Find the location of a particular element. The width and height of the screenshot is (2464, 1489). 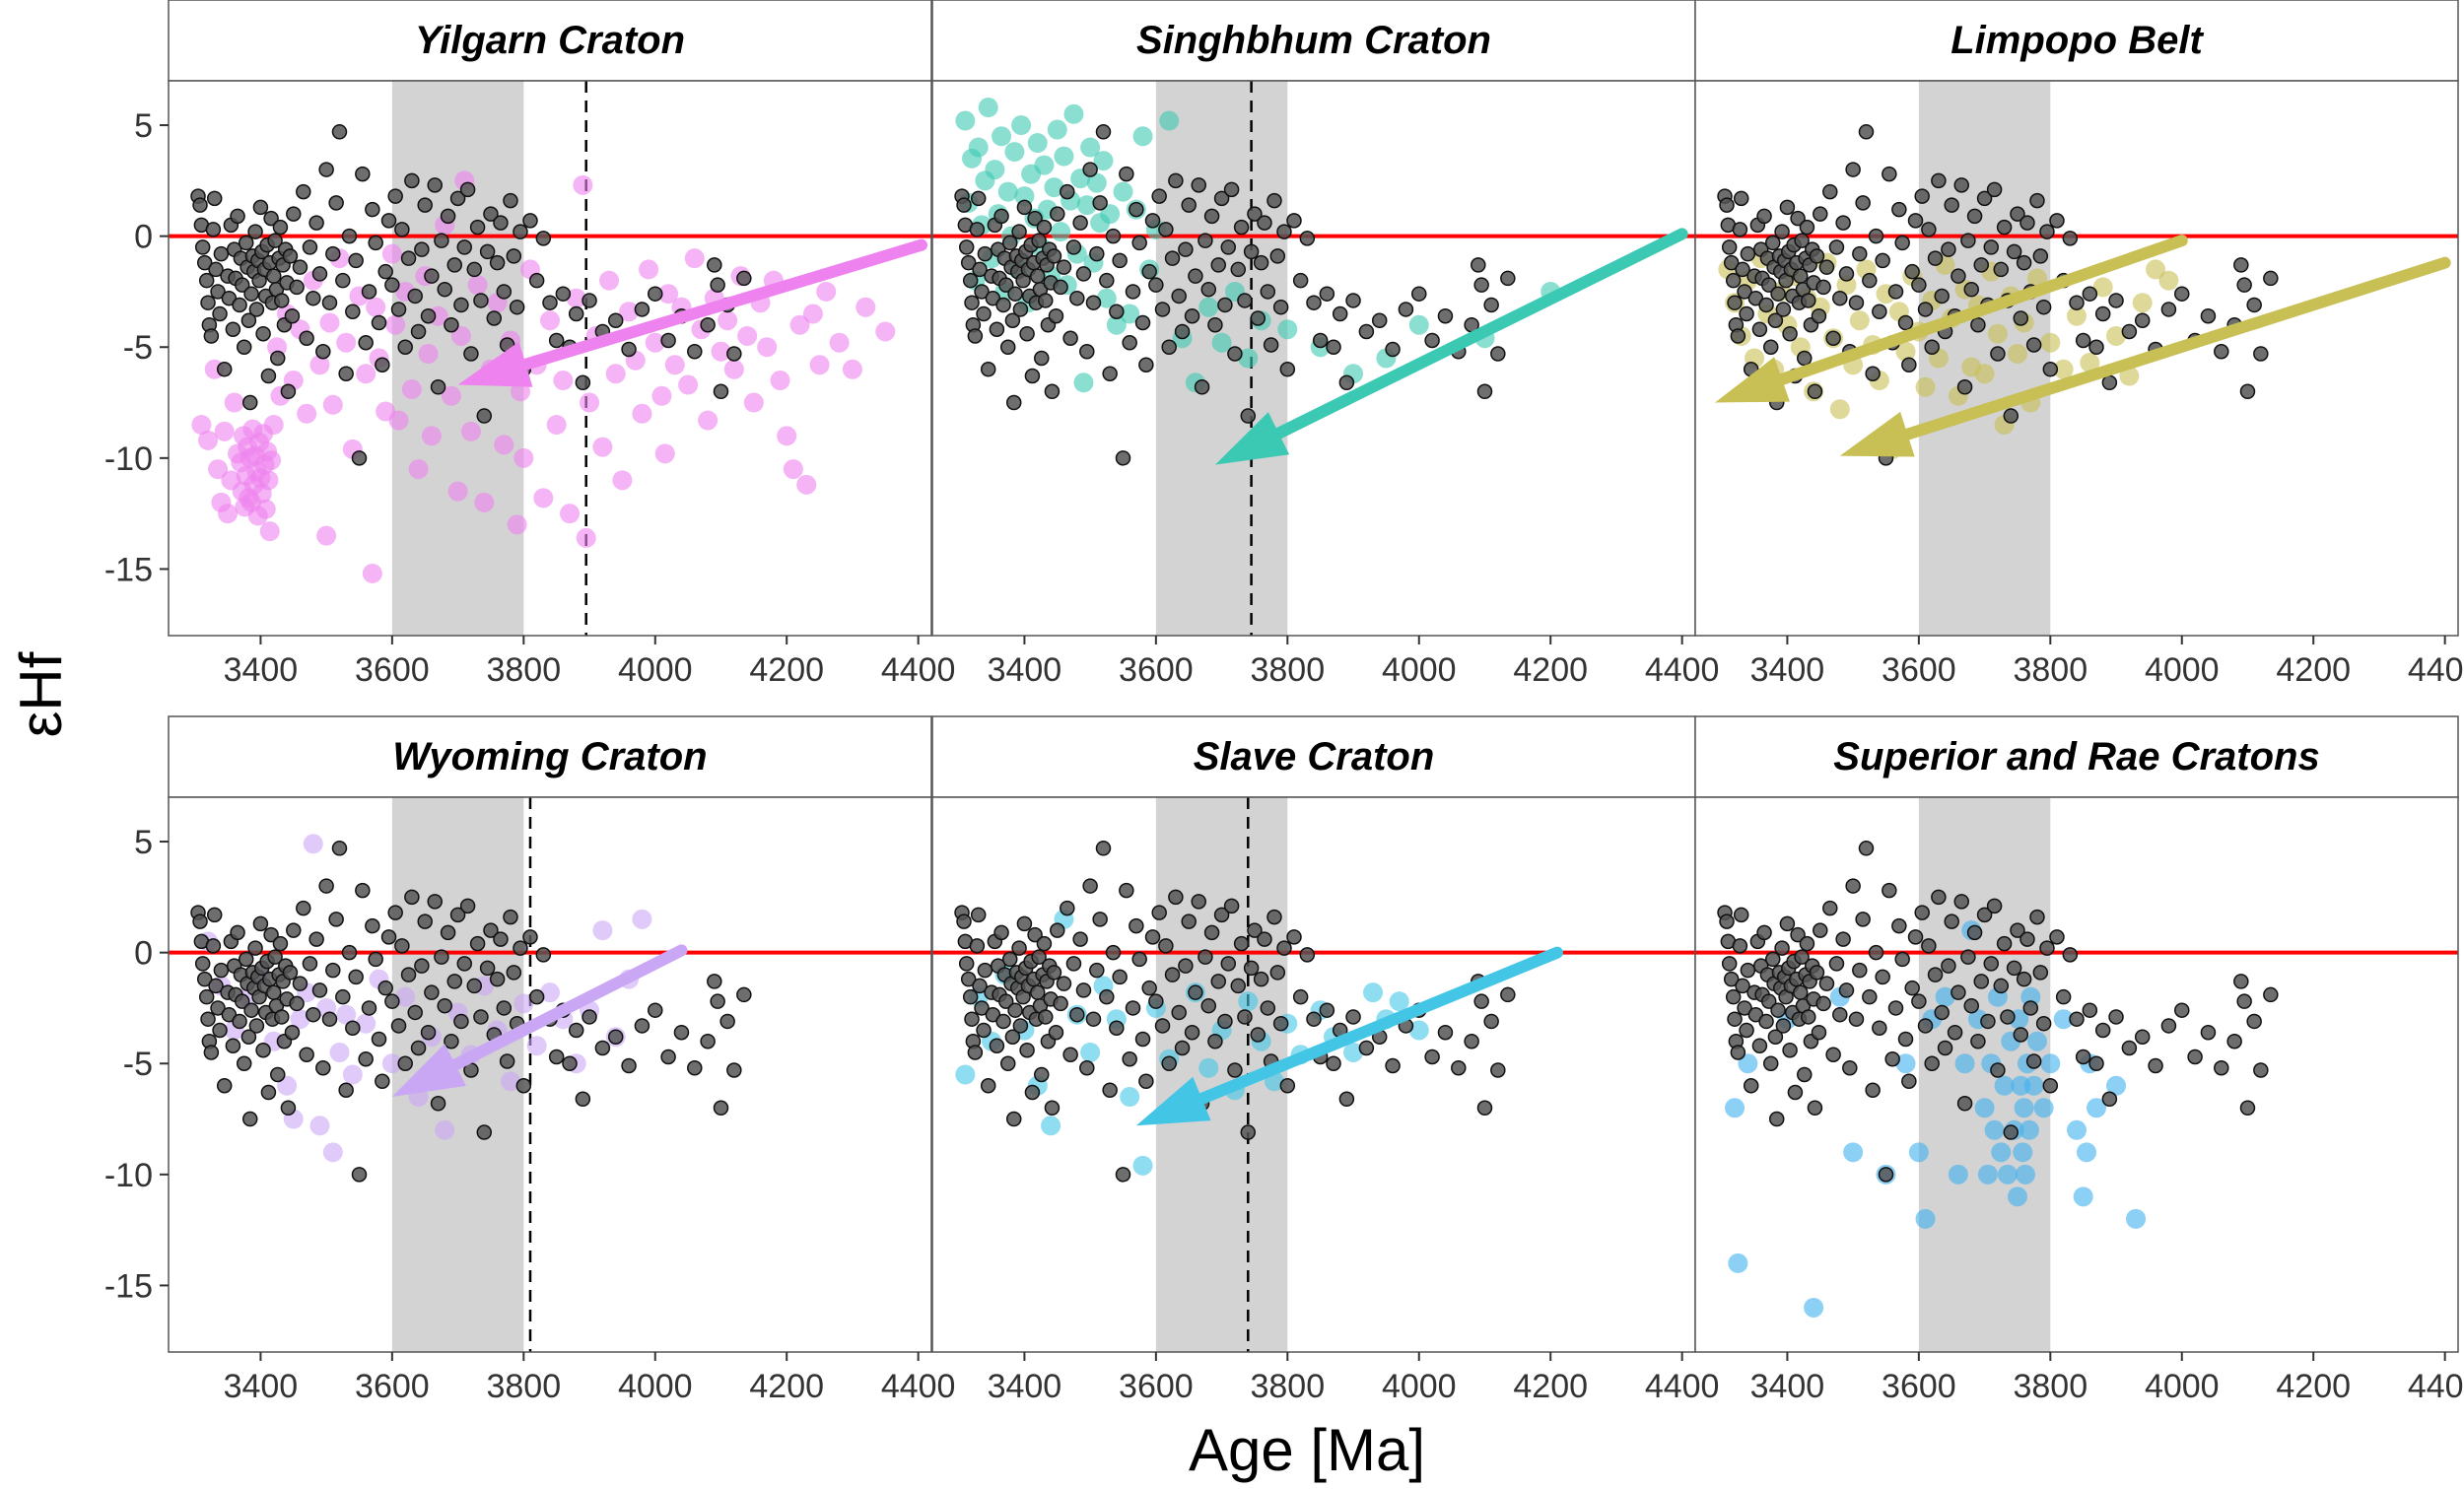

panel-title: Limpopo Belt is located at coordinates (2077, 40).